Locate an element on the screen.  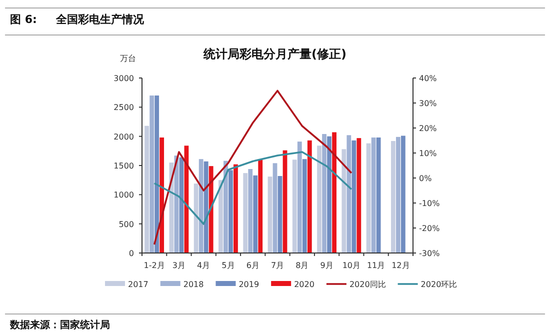
x-tick-label: 10月 is located at coordinates (351, 265).